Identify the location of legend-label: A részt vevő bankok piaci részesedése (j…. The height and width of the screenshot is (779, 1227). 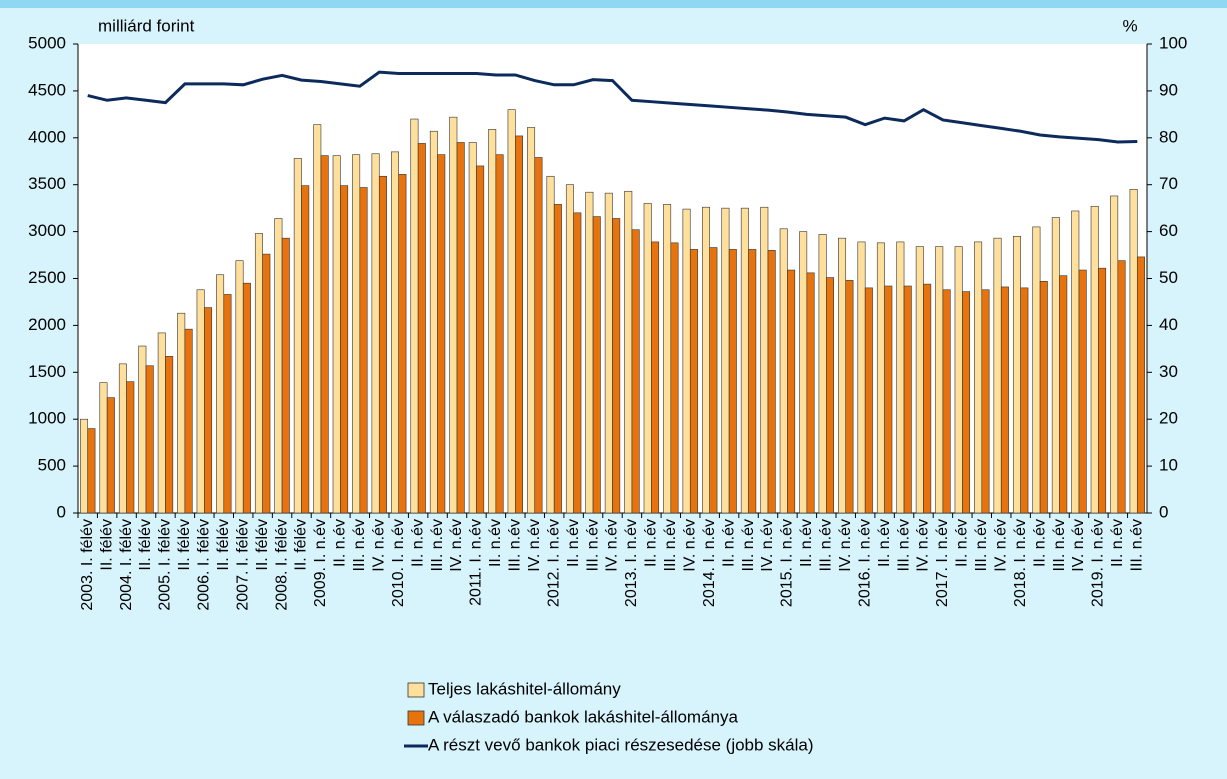
(621, 744).